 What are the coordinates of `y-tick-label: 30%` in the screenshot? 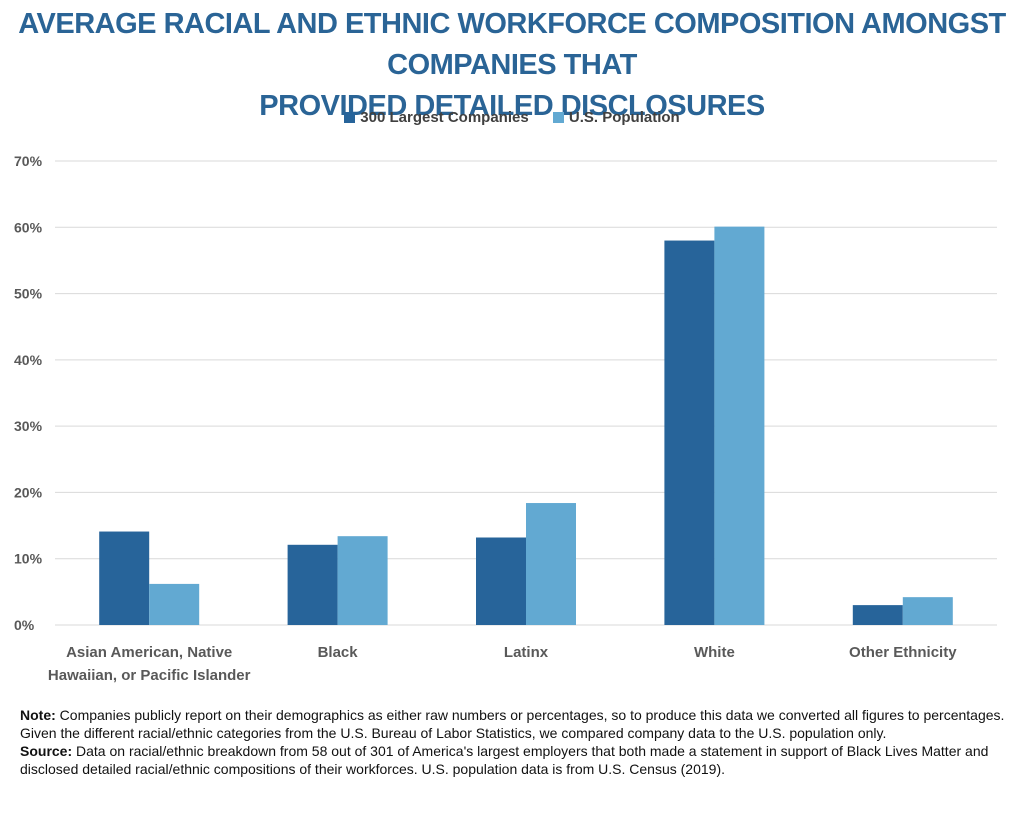 It's located at (28, 426).